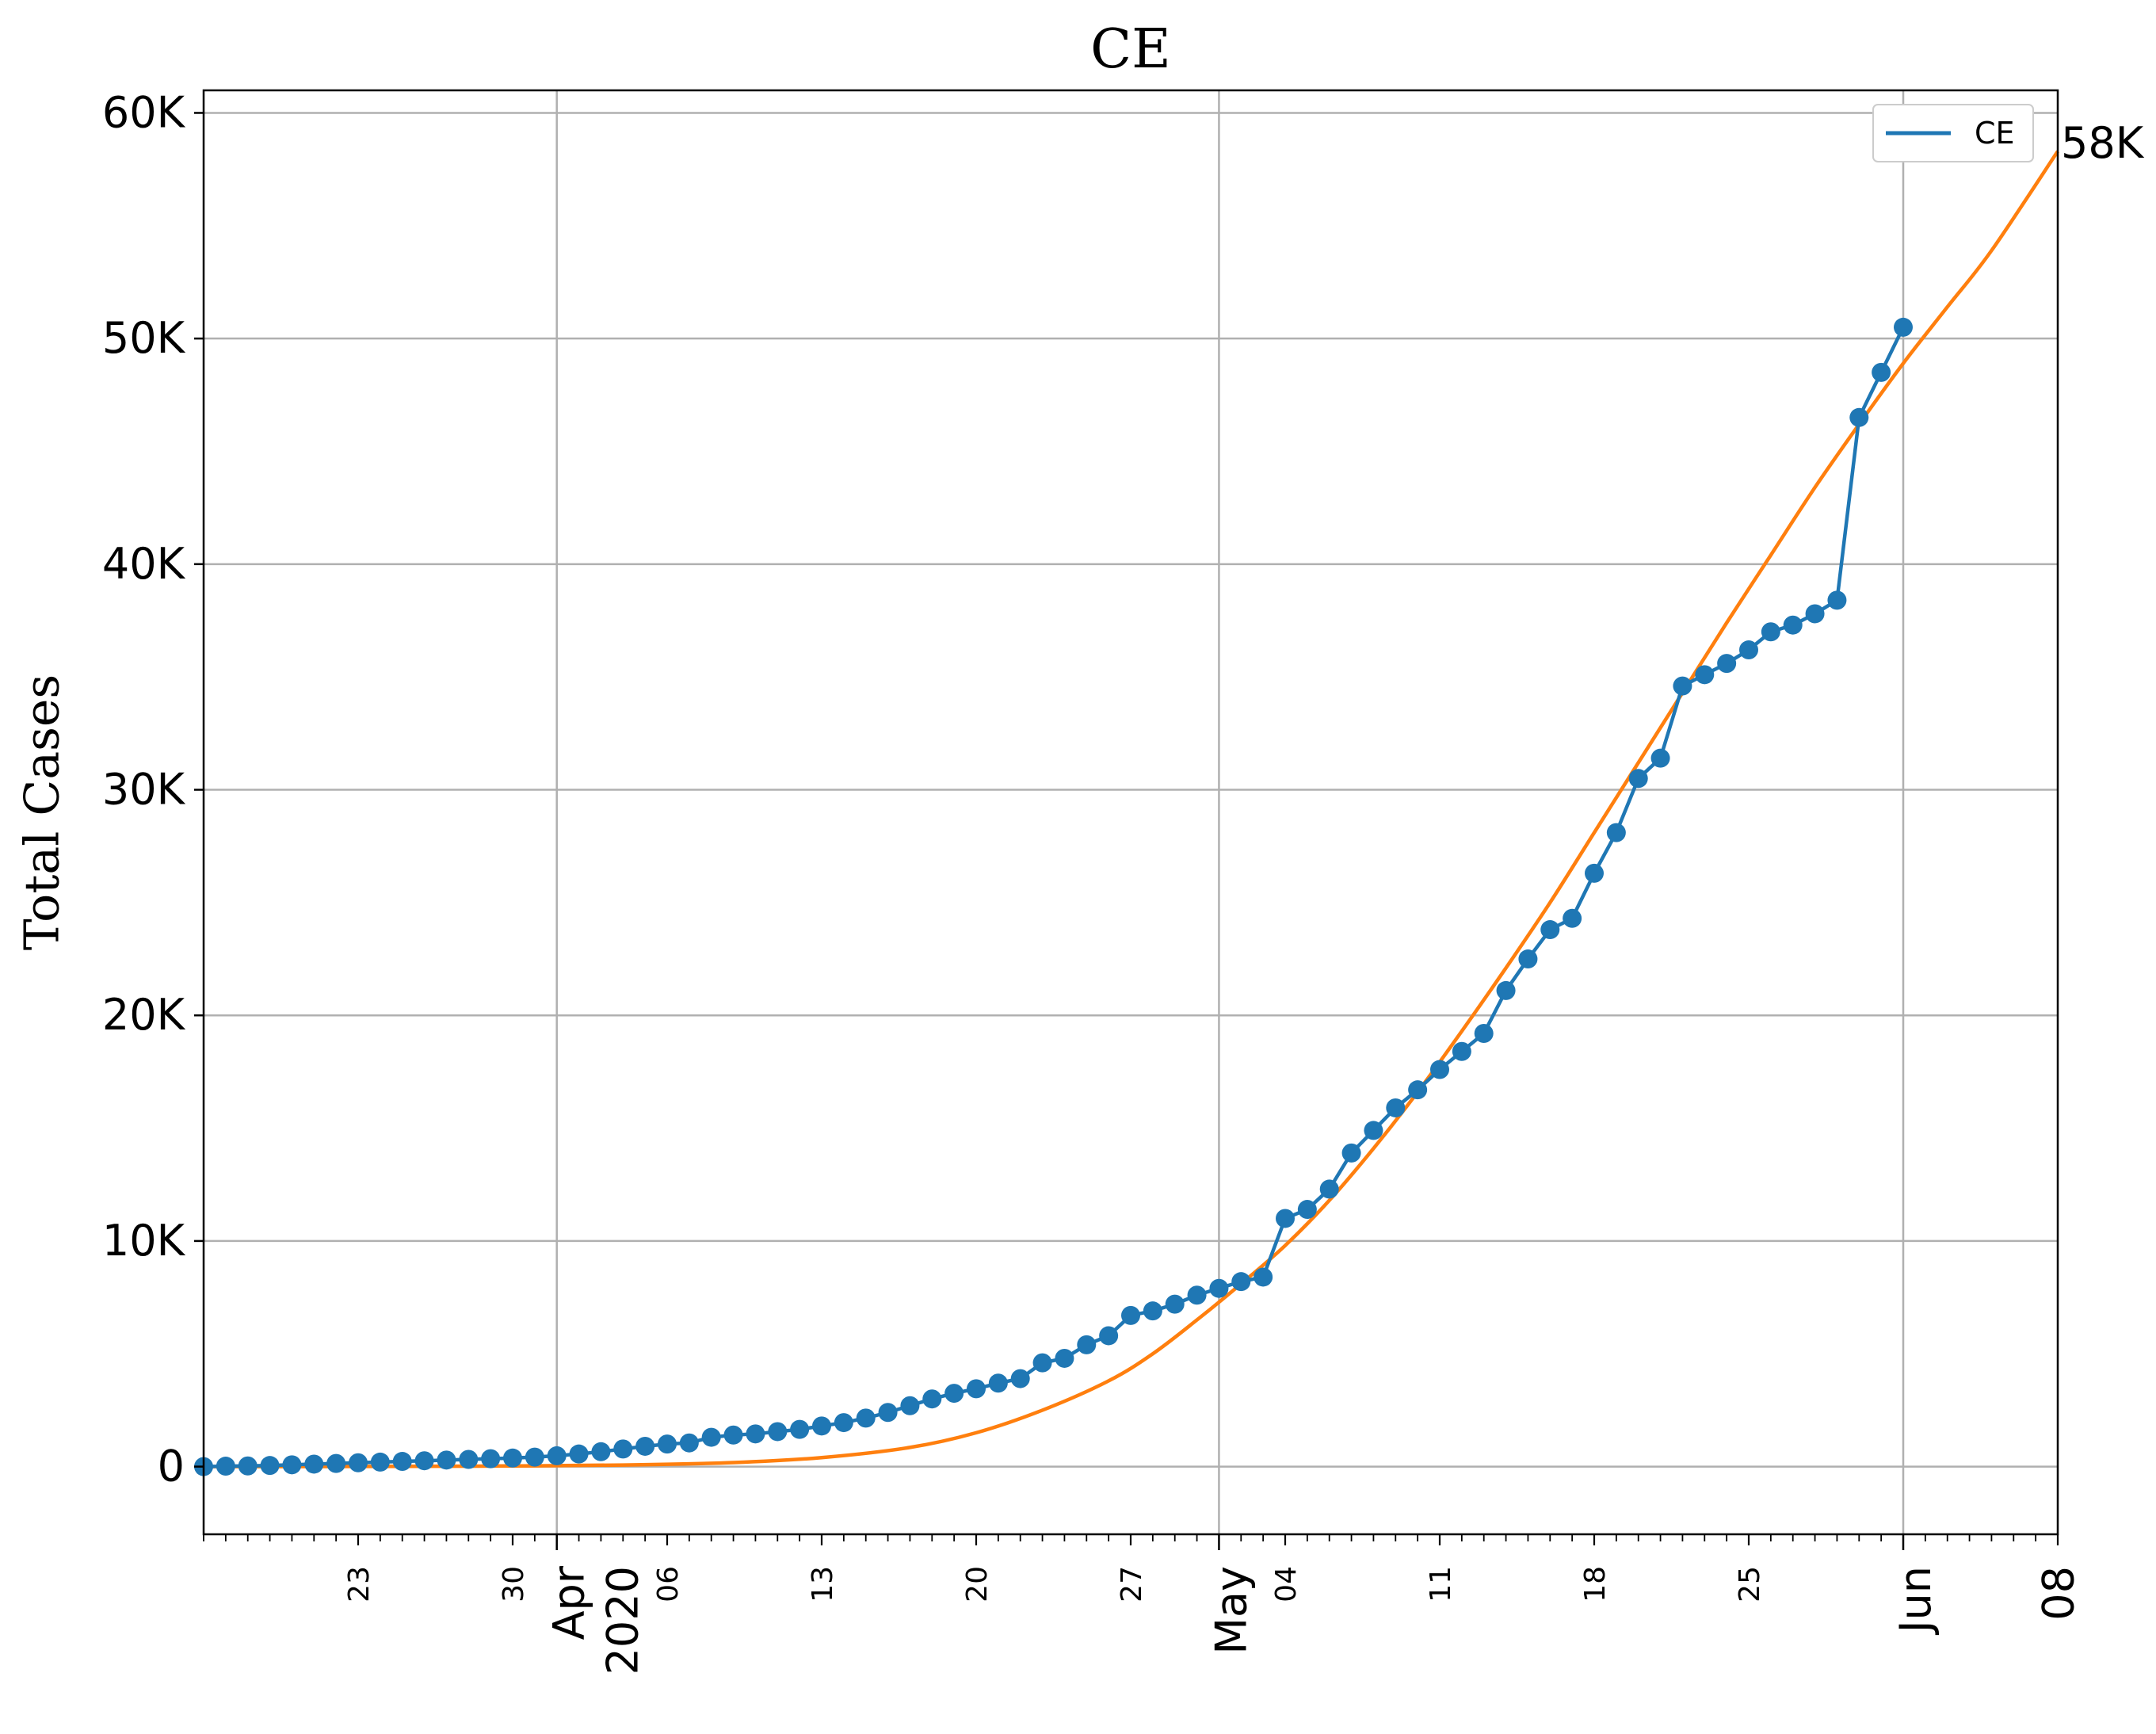 The image size is (2156, 1734). What do you see at coordinates (514, 1584) in the screenshot?
I see `x-tick-label: 30` at bounding box center [514, 1584].